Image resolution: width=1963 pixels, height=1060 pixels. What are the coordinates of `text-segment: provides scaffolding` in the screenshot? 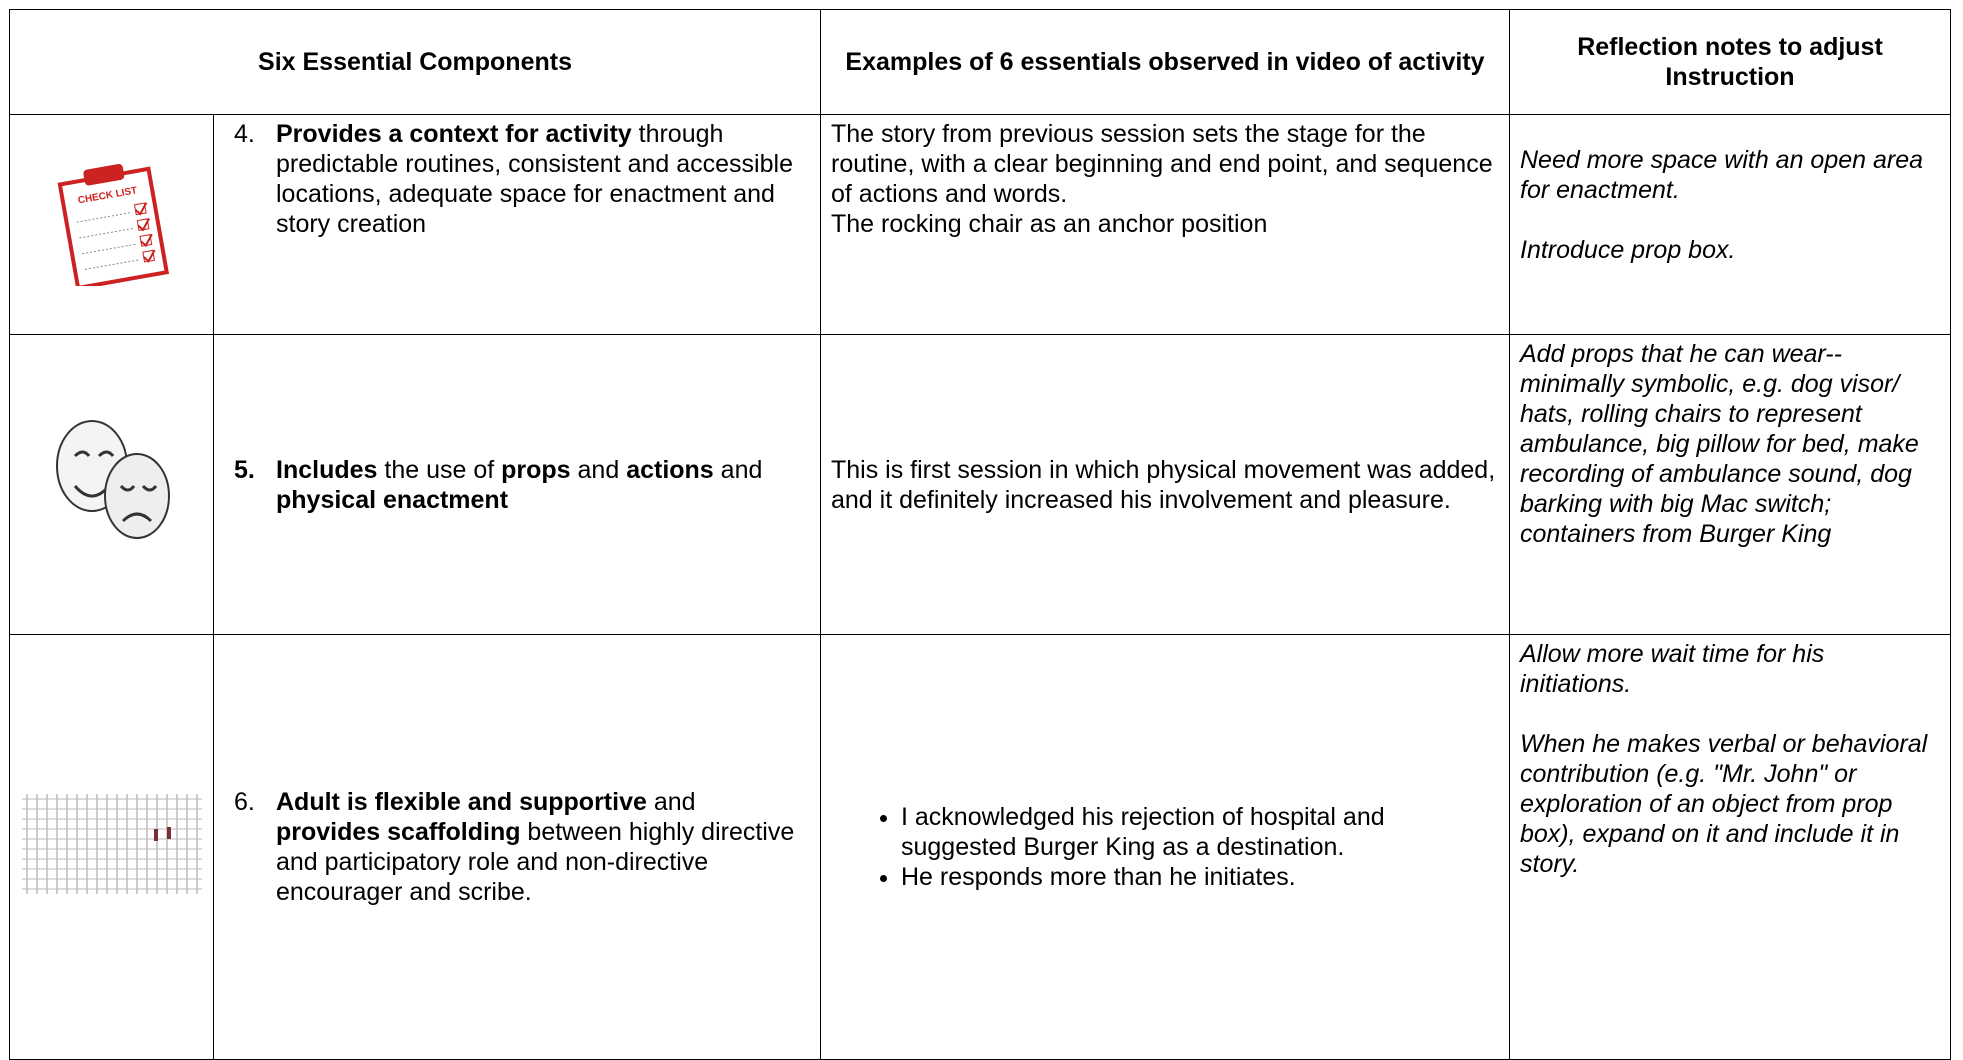 It's located at (398, 832).